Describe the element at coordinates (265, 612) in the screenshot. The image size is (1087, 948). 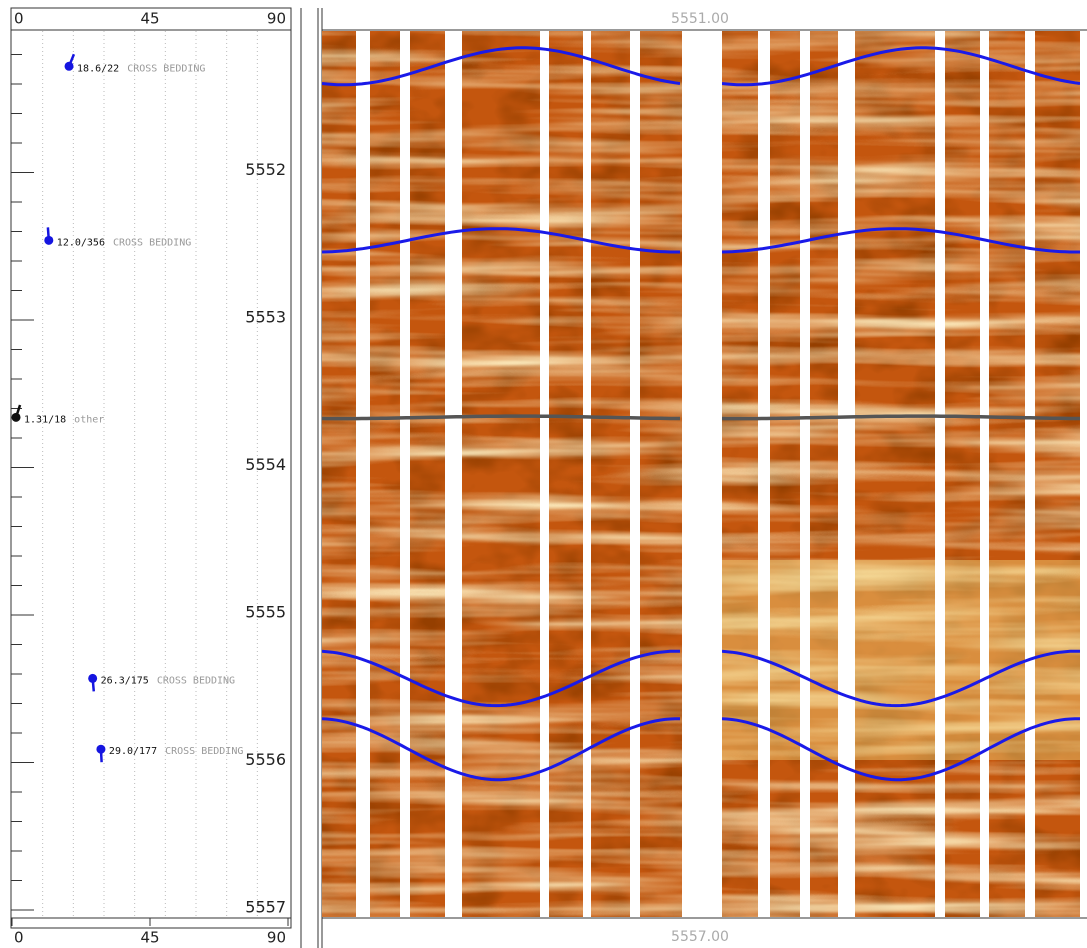
I see `y-tick-label: 5555` at that location.